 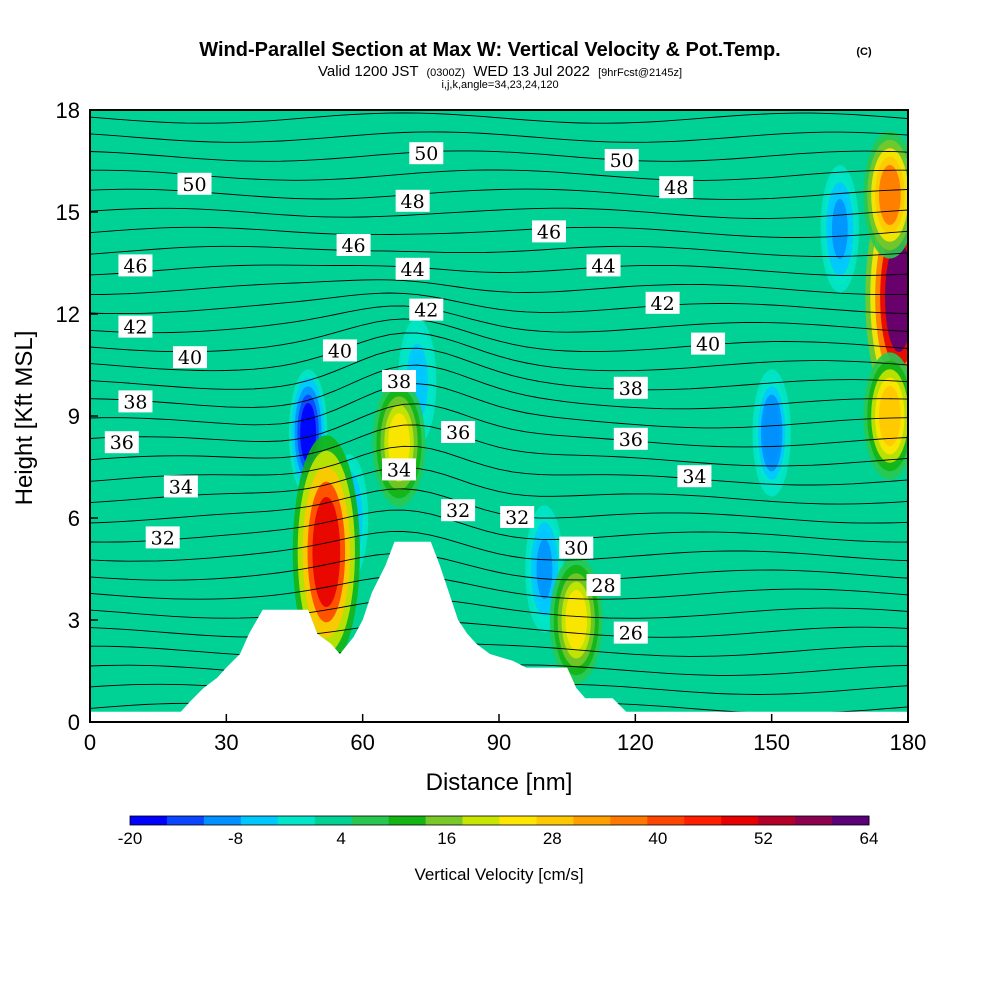 I want to click on y-tick-label: 3, so click(x=74, y=620).